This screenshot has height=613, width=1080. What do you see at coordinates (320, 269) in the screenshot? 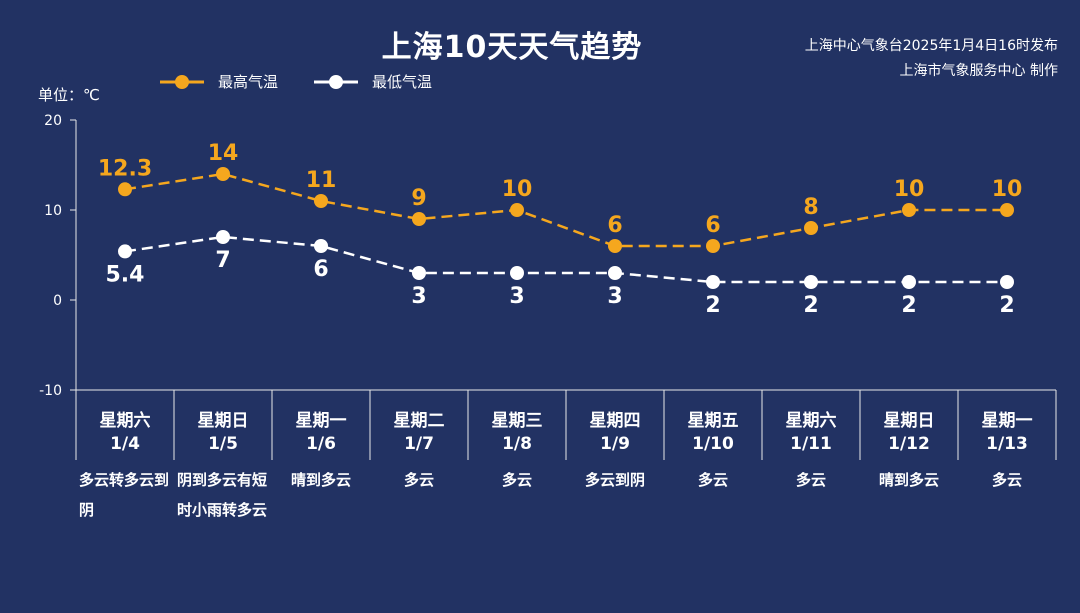
I see `data-label-low: 6` at bounding box center [320, 269].